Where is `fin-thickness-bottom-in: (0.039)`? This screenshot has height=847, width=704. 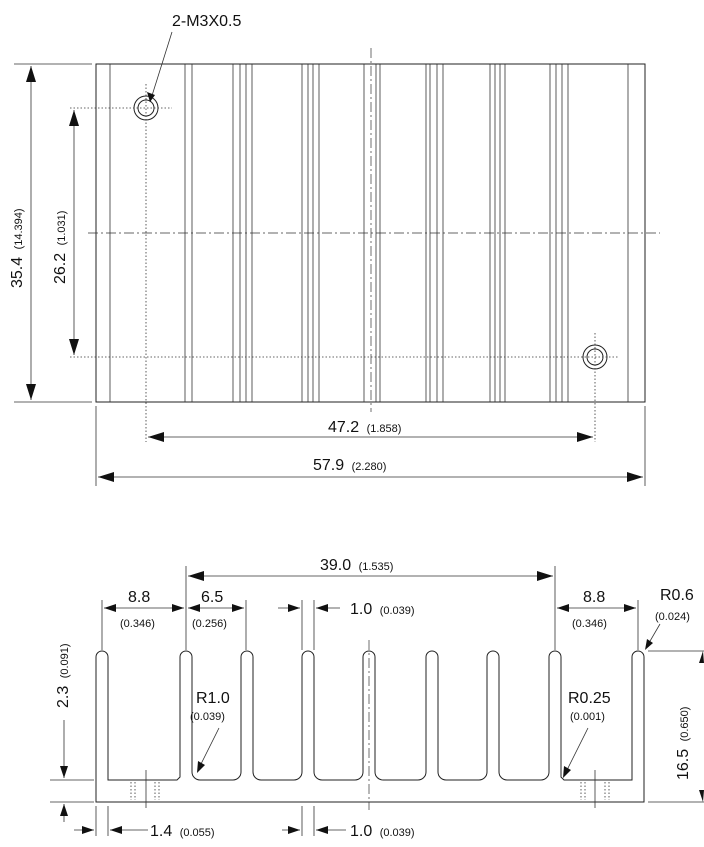 fin-thickness-bottom-in: (0.039) is located at coordinates (397, 833).